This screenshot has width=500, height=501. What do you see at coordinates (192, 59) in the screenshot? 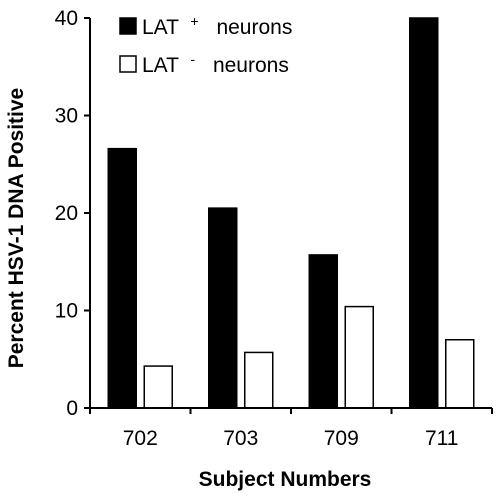
I see `legend-sup-lat-negative: -` at bounding box center [192, 59].